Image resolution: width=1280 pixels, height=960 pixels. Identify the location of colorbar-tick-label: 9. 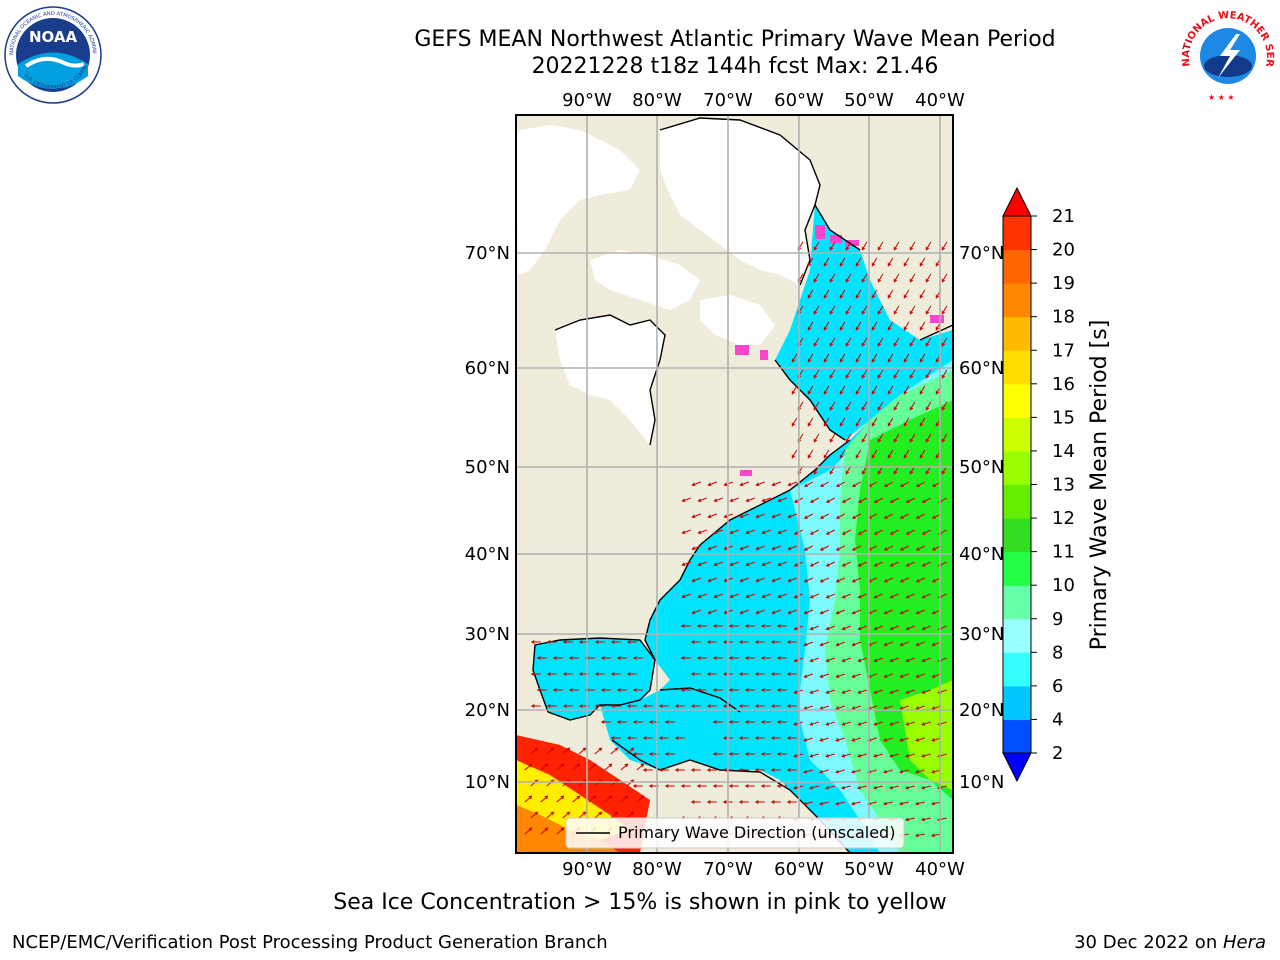
(1057, 619).